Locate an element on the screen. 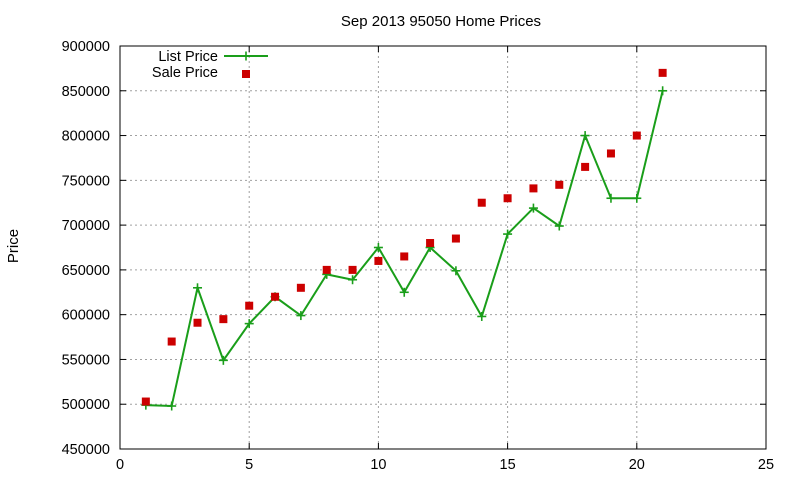 This screenshot has height=480, width=800. legend-label: Sale Price is located at coordinates (185, 73).